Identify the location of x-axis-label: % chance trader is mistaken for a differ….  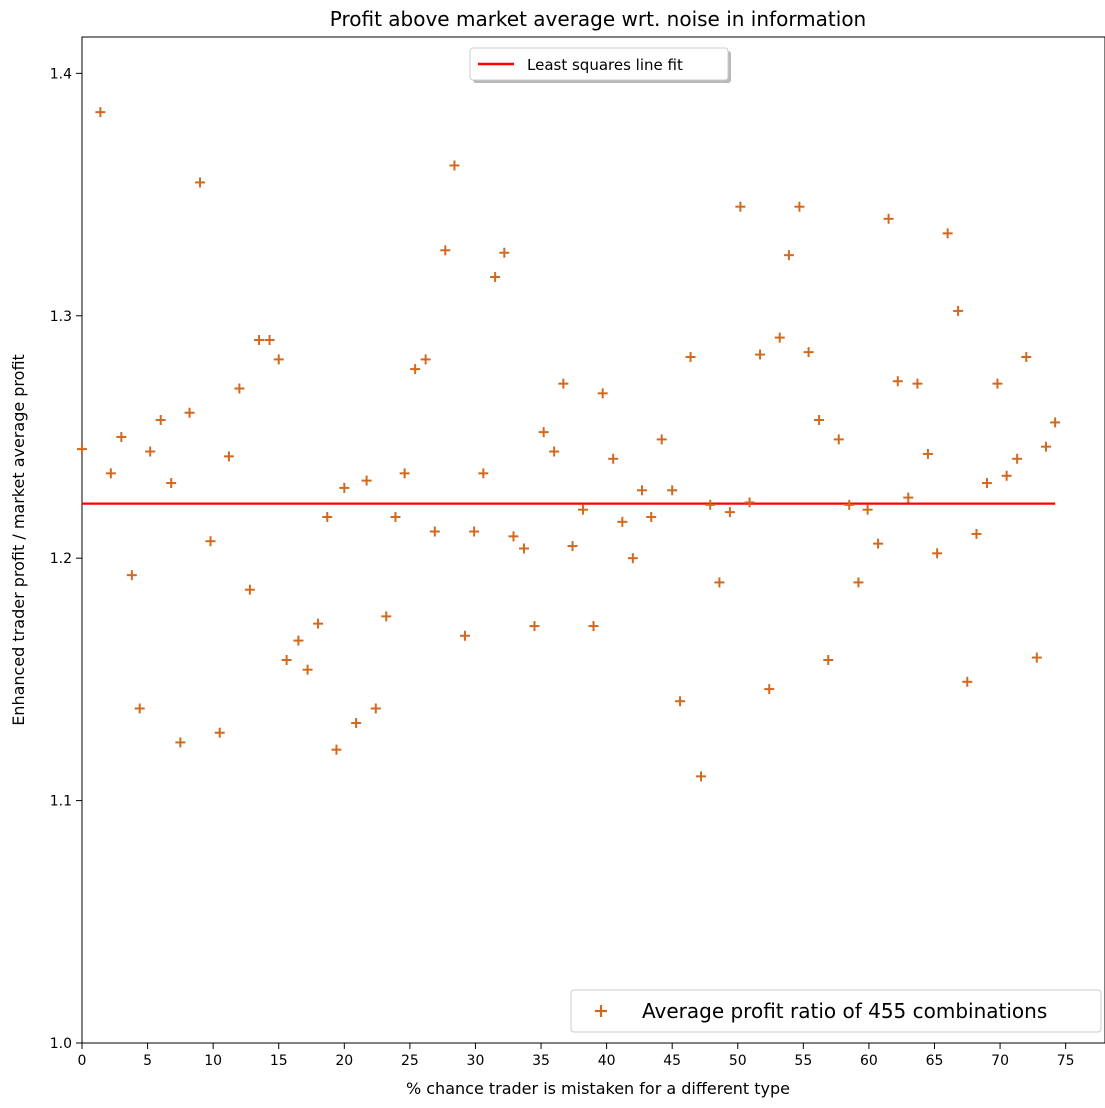
(598, 1088).